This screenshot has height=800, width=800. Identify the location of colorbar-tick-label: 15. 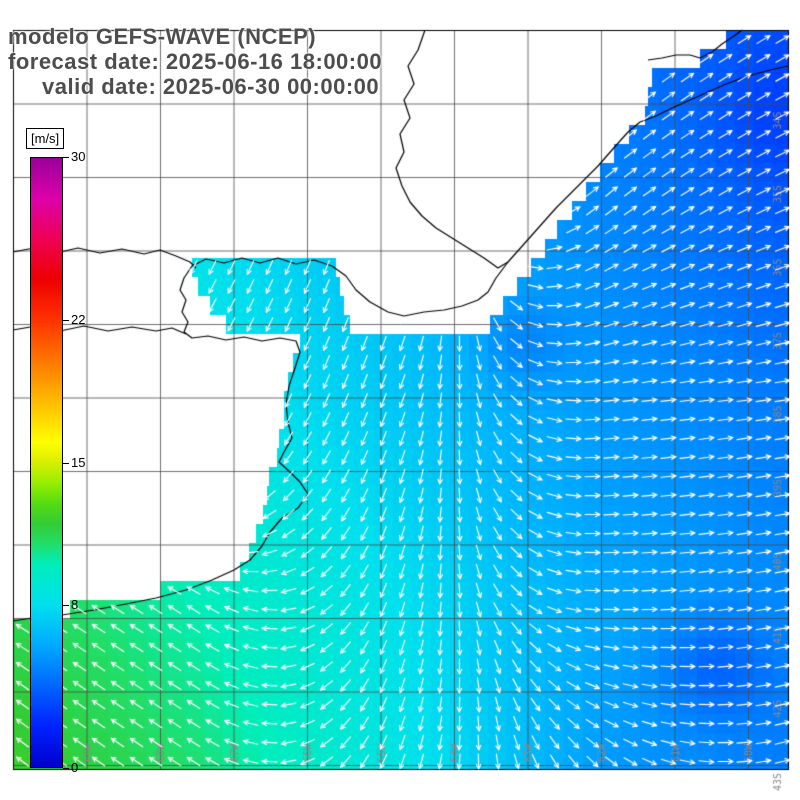
(78, 462).